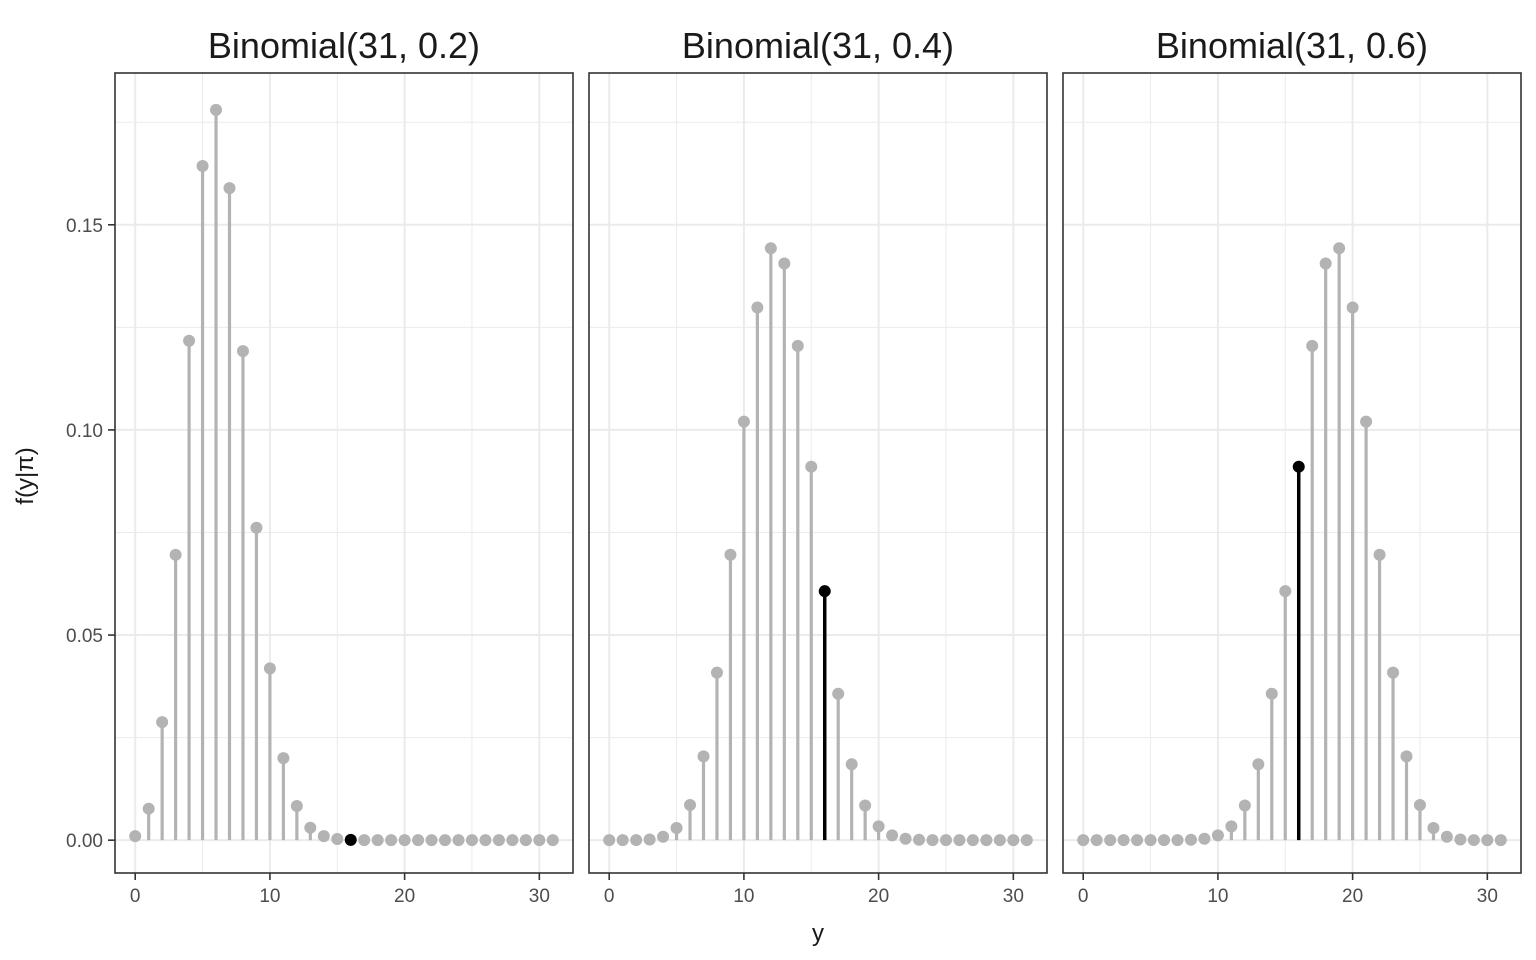 The height and width of the screenshot is (960, 1536). I want to click on y-tick-label: 0.10, so click(84, 431).